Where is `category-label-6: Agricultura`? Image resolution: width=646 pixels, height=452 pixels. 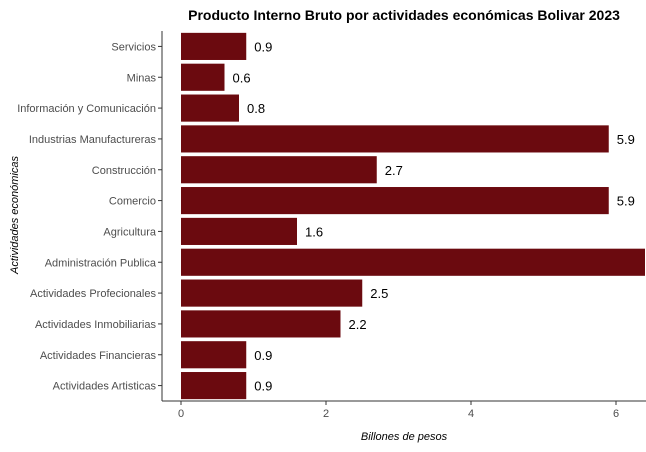
category-label-6: Agricultura is located at coordinates (129, 232).